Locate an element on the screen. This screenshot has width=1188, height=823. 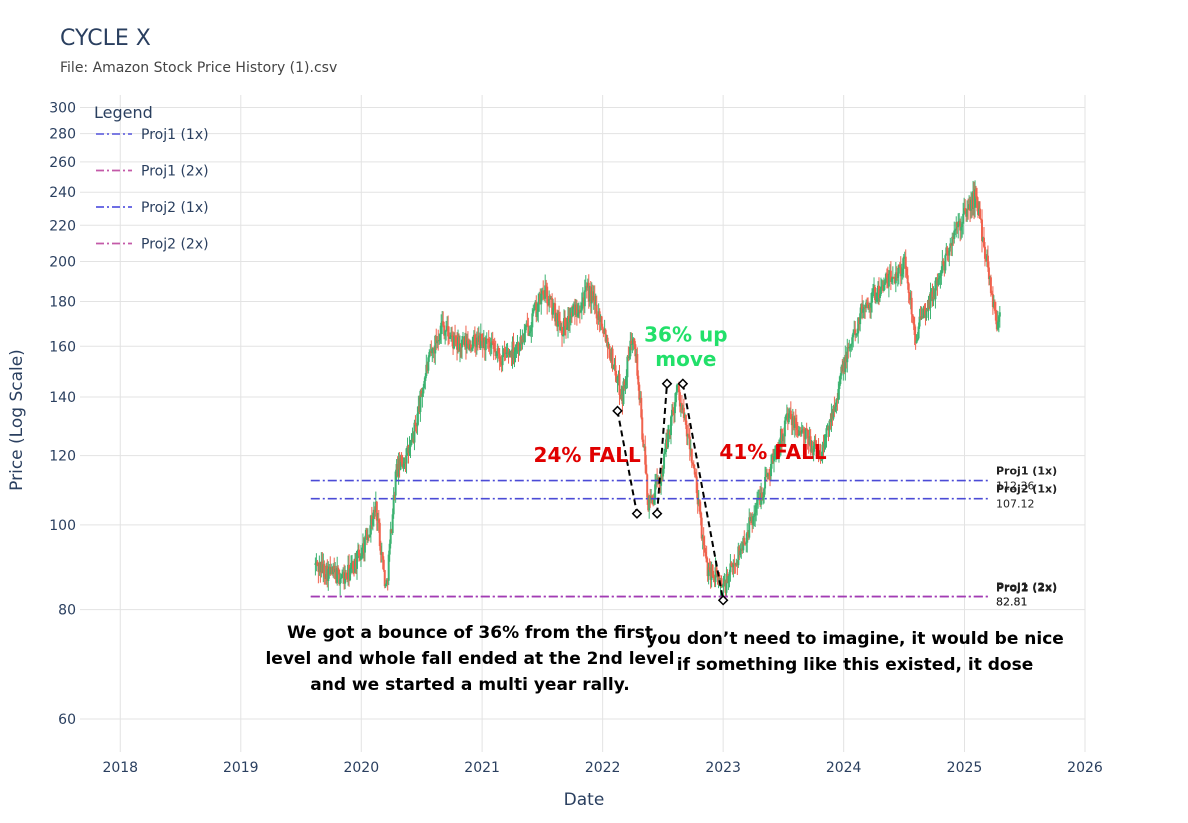
y-tick-label: 80 is located at coordinates (67, 611).